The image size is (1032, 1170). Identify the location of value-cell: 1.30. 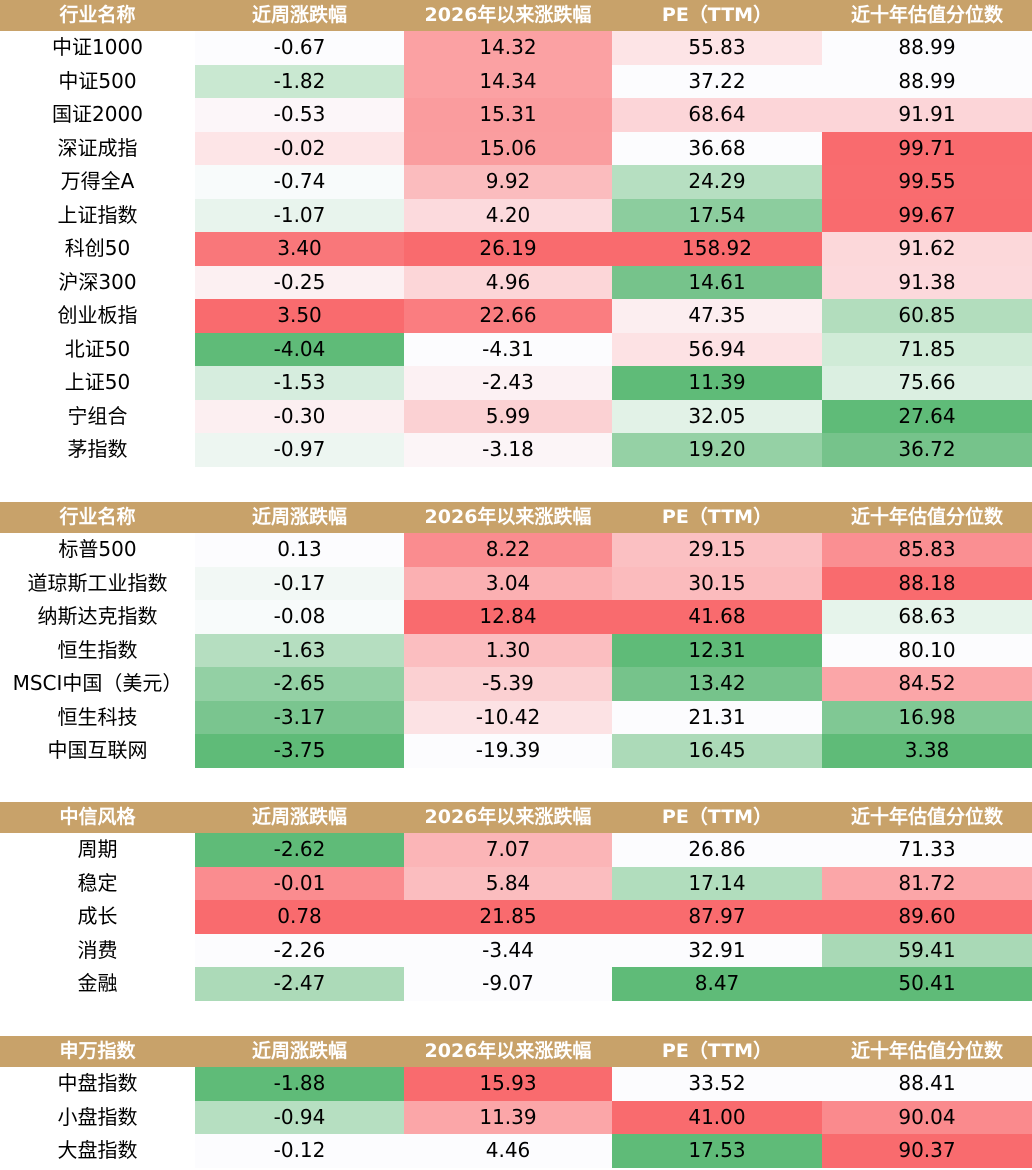
(508, 650).